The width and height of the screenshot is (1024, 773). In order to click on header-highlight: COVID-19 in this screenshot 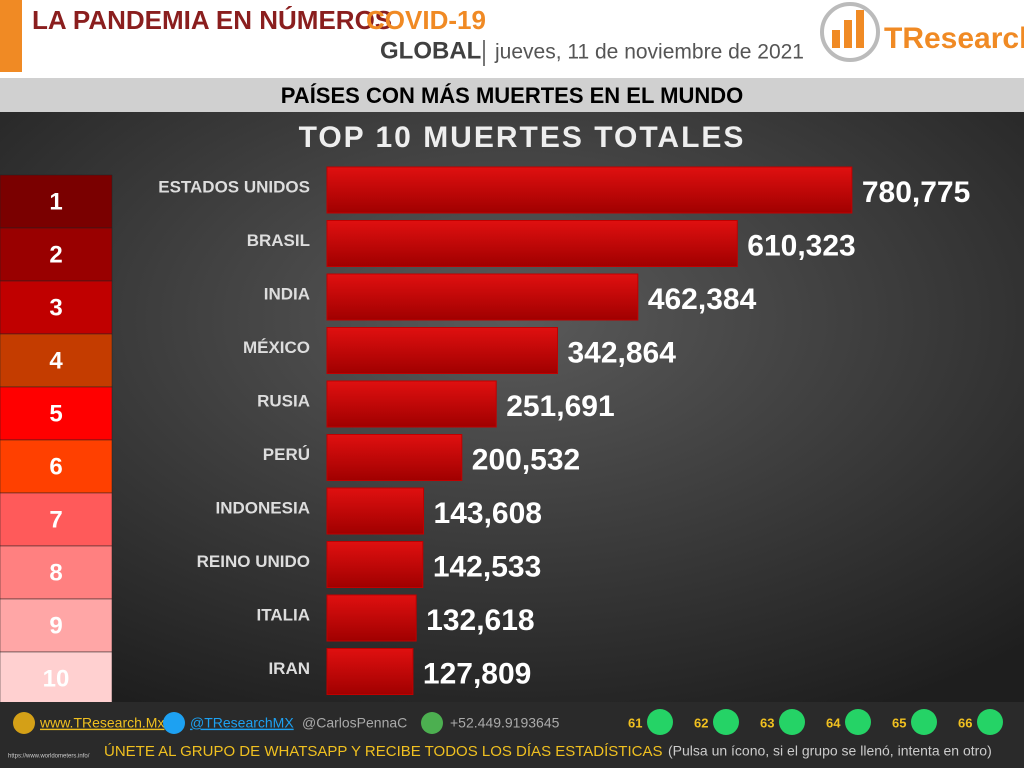, I will do `click(426, 20)`.